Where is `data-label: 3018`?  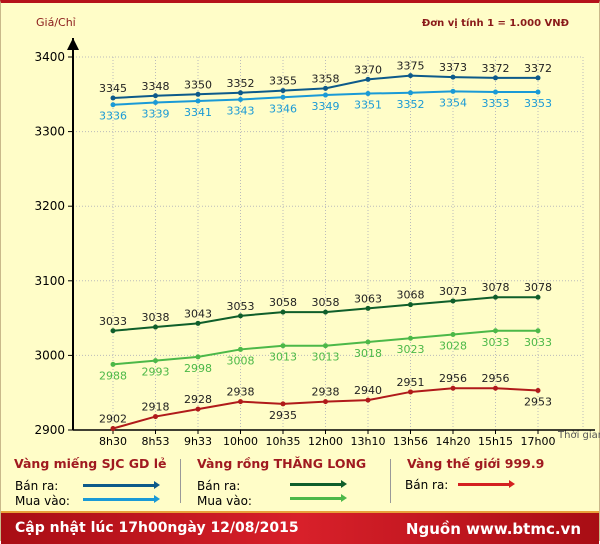
data-label: 3018 is located at coordinates (368, 353).